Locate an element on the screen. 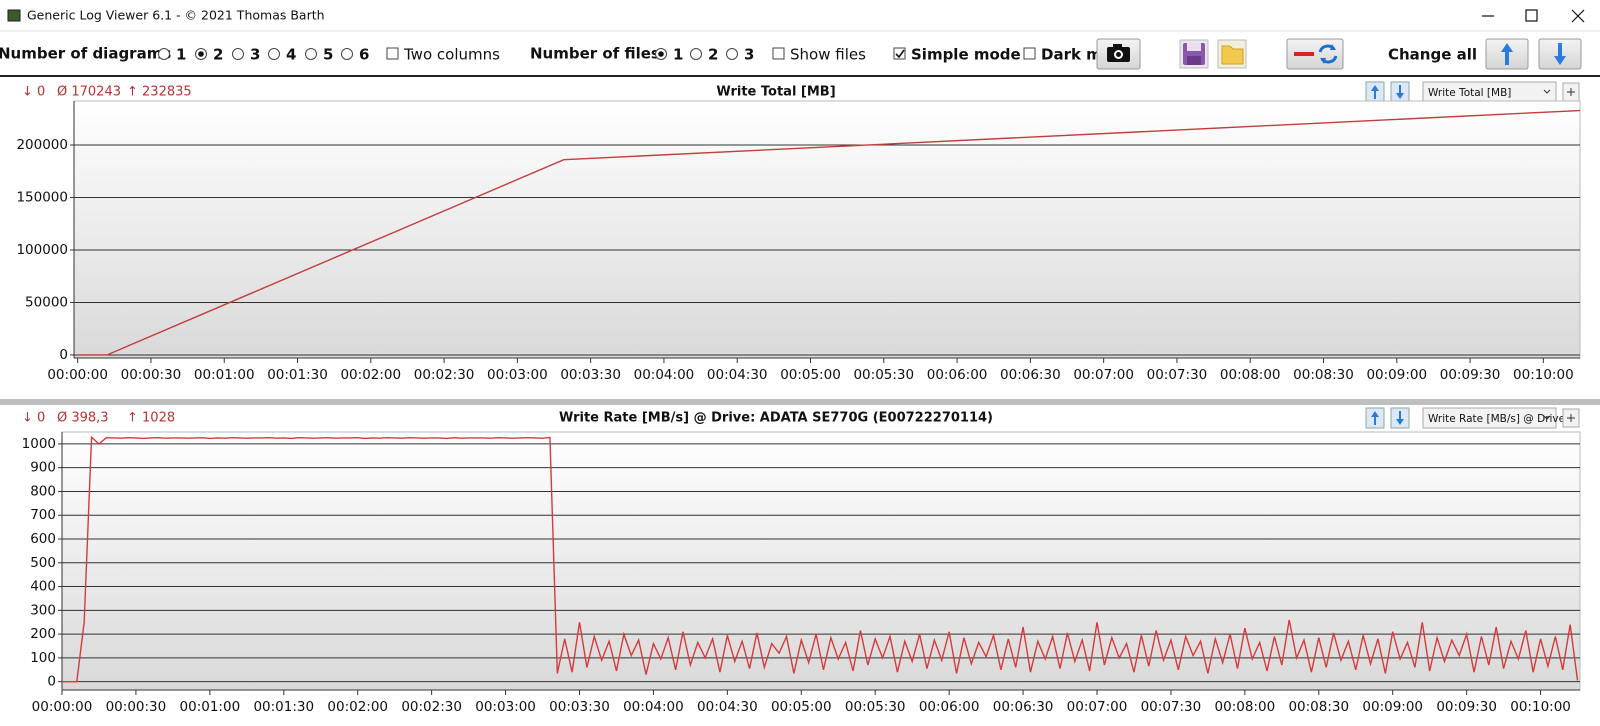  app-icon is located at coordinates (14, 15).